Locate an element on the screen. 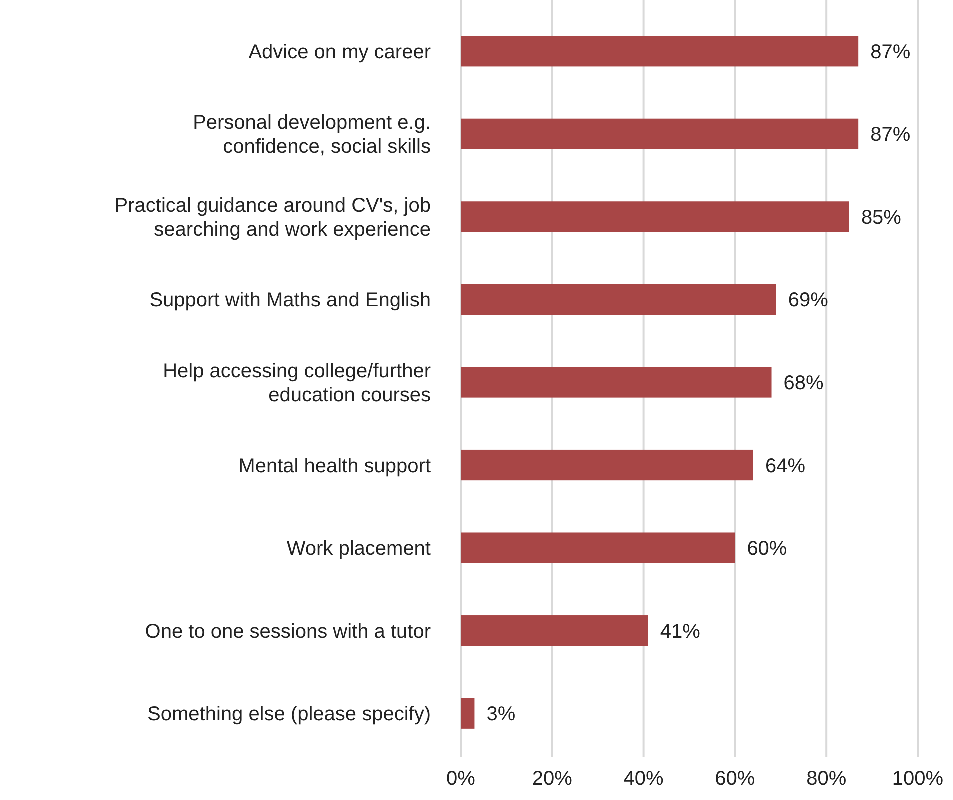 Image resolution: width=953 pixels, height=800 pixels. y-tick-label: Personal development e.g. confidence, social skills is located at coordinates (312, 135).